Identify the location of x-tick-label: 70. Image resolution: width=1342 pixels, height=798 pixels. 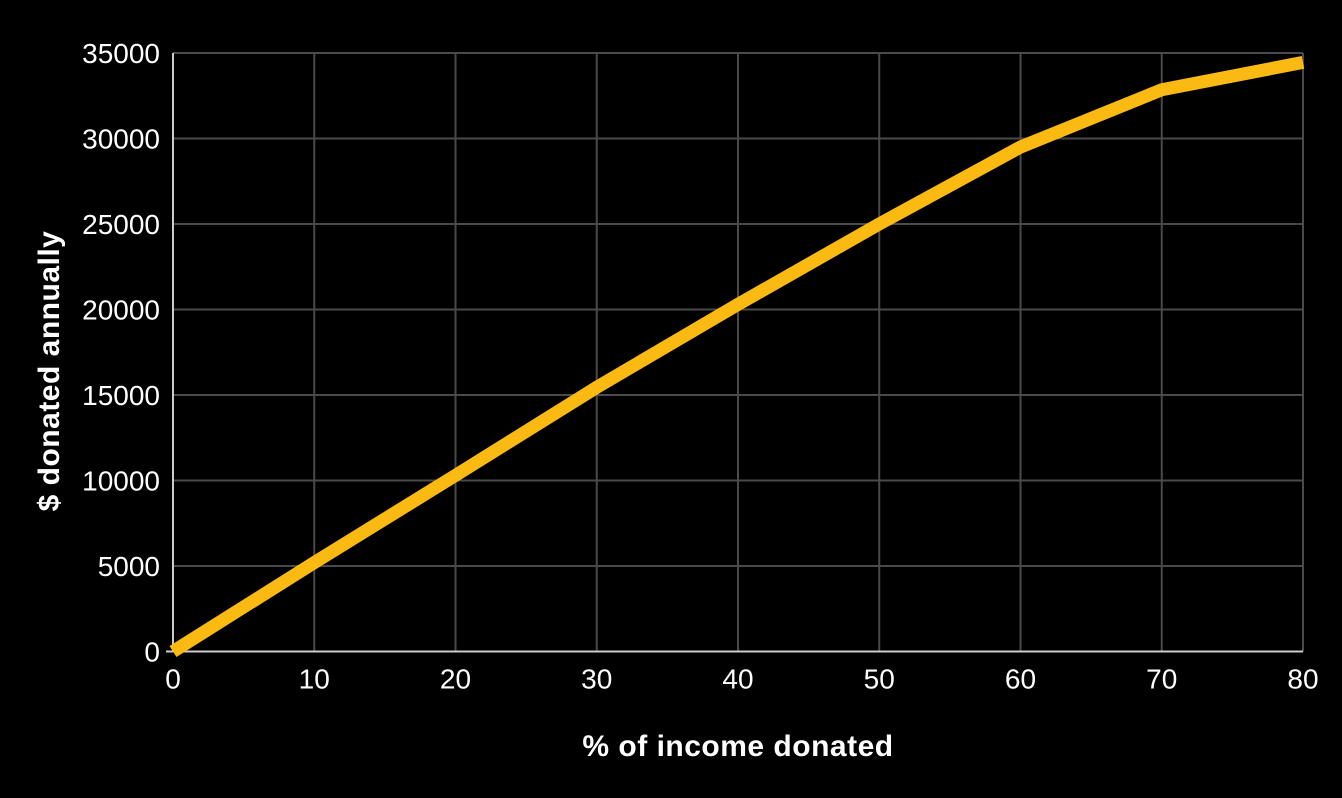
(1161, 679).